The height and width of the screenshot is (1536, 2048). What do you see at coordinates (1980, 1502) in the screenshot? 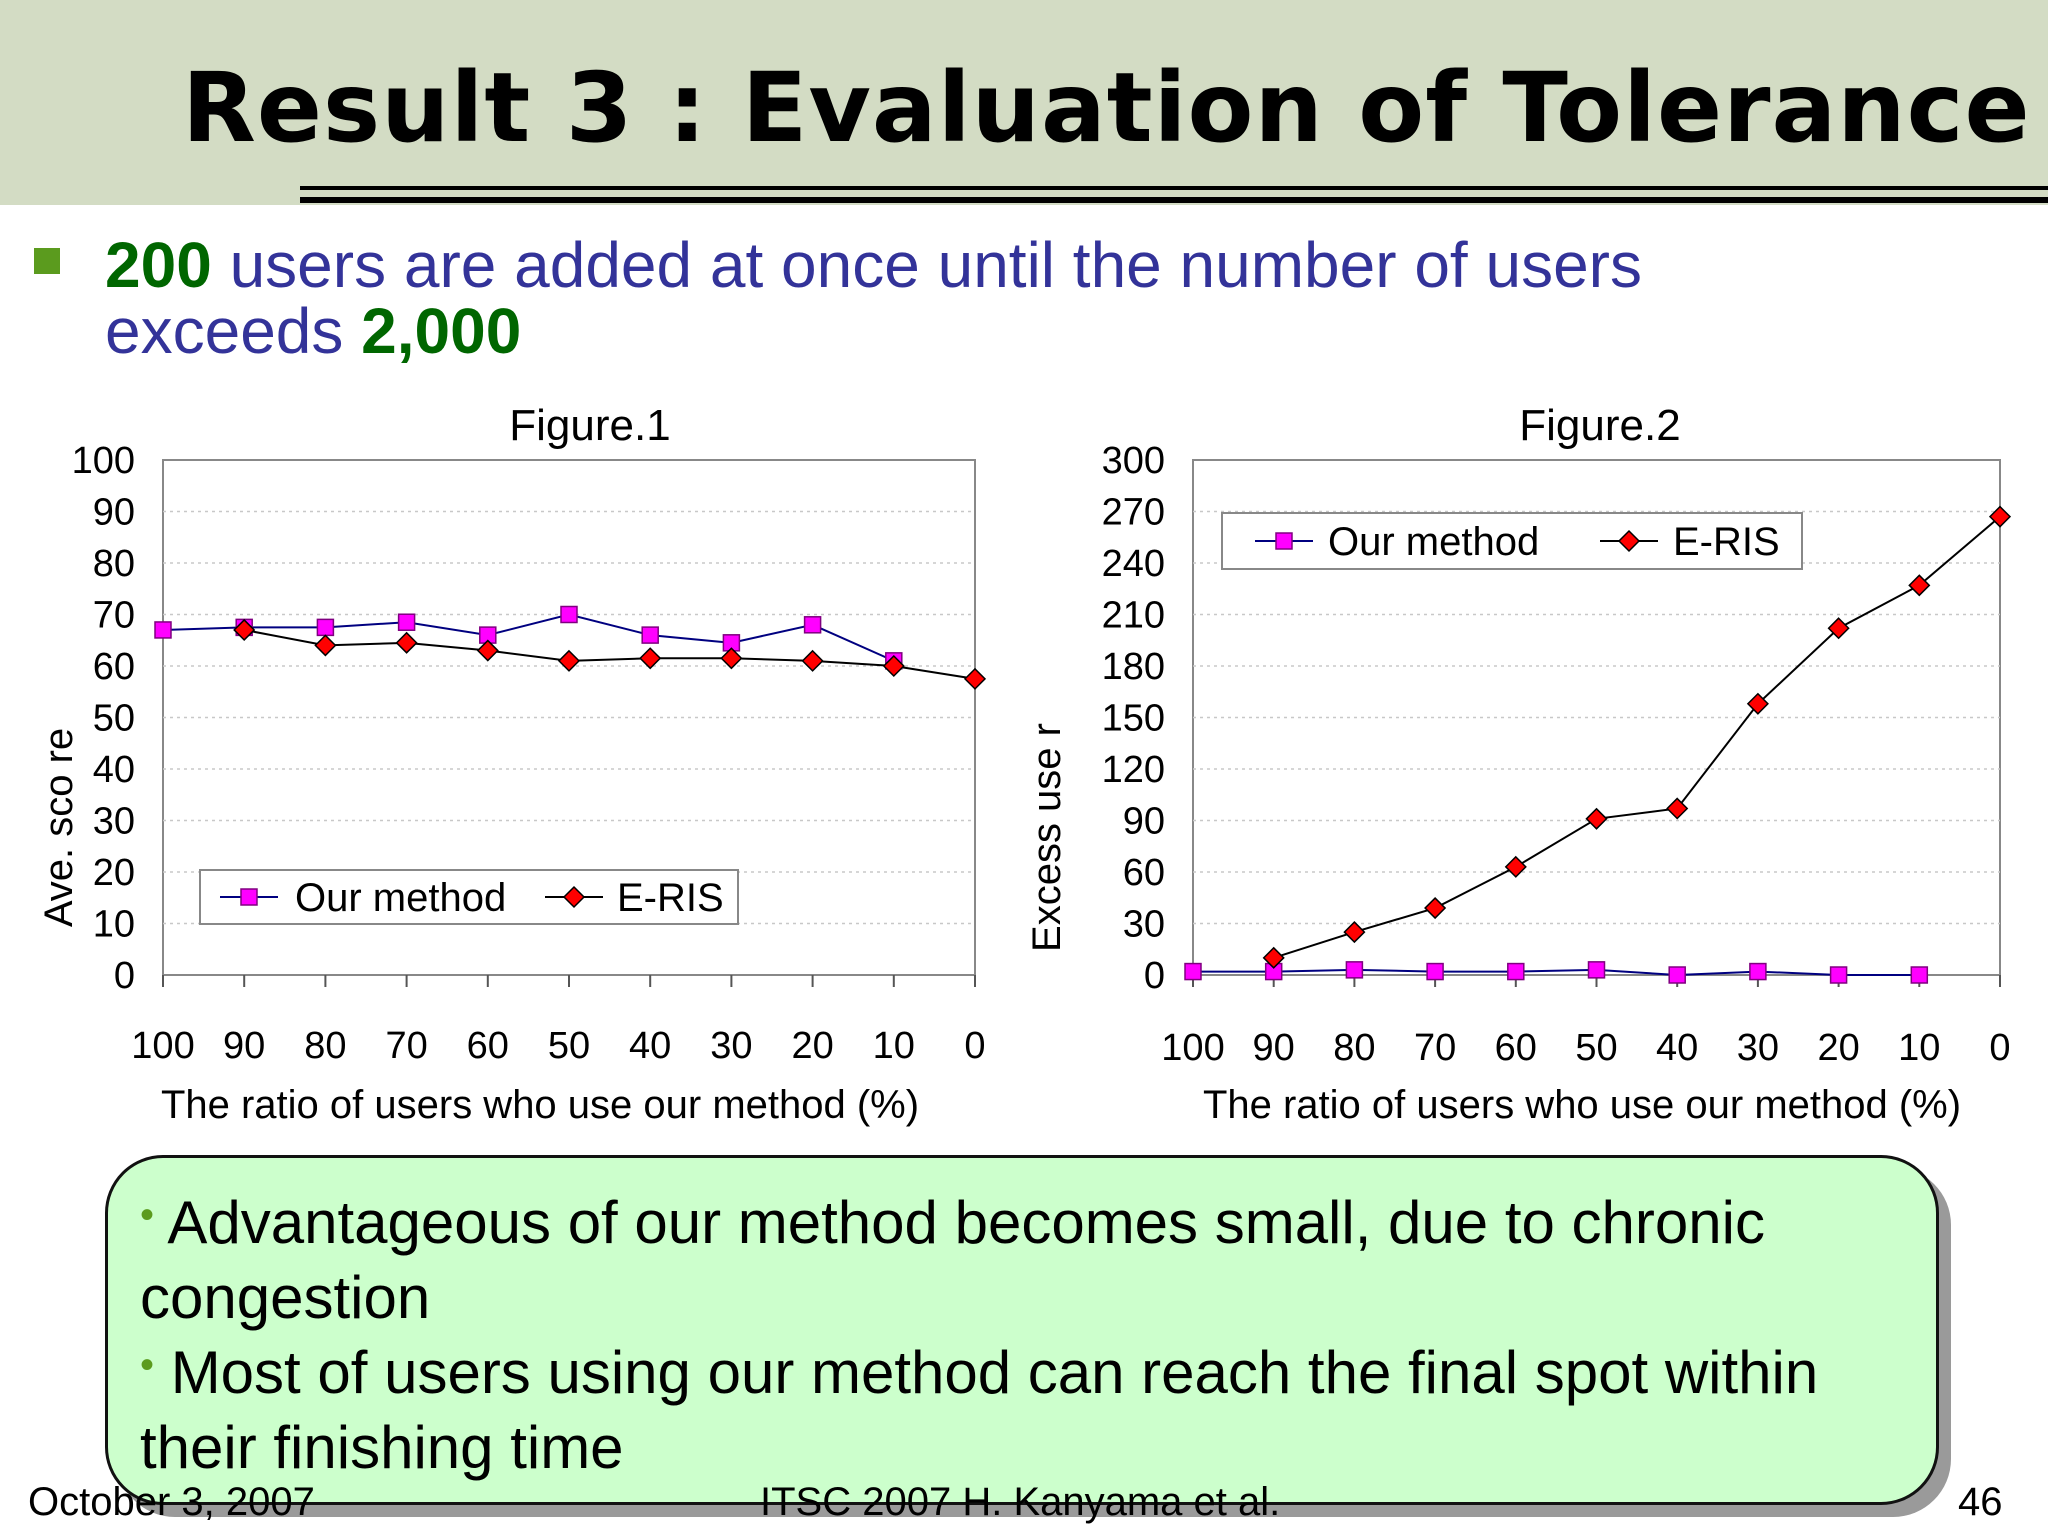
I see `footer-page-number: 46` at bounding box center [1980, 1502].